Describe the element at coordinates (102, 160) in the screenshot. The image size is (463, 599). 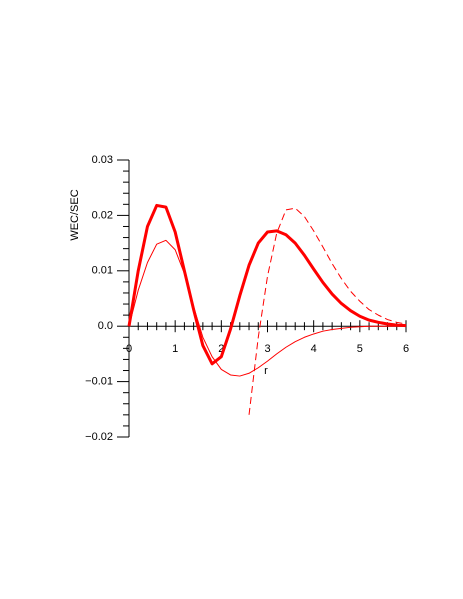
I see `y-tick-label: 0.03` at that location.